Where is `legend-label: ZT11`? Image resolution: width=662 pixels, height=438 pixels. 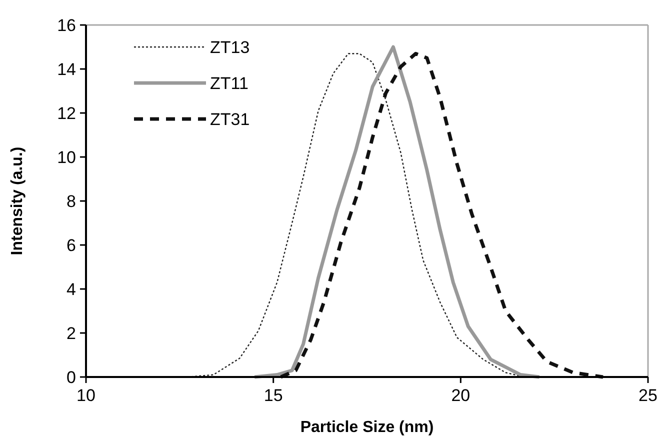 legend-label: ZT11 is located at coordinates (229, 83).